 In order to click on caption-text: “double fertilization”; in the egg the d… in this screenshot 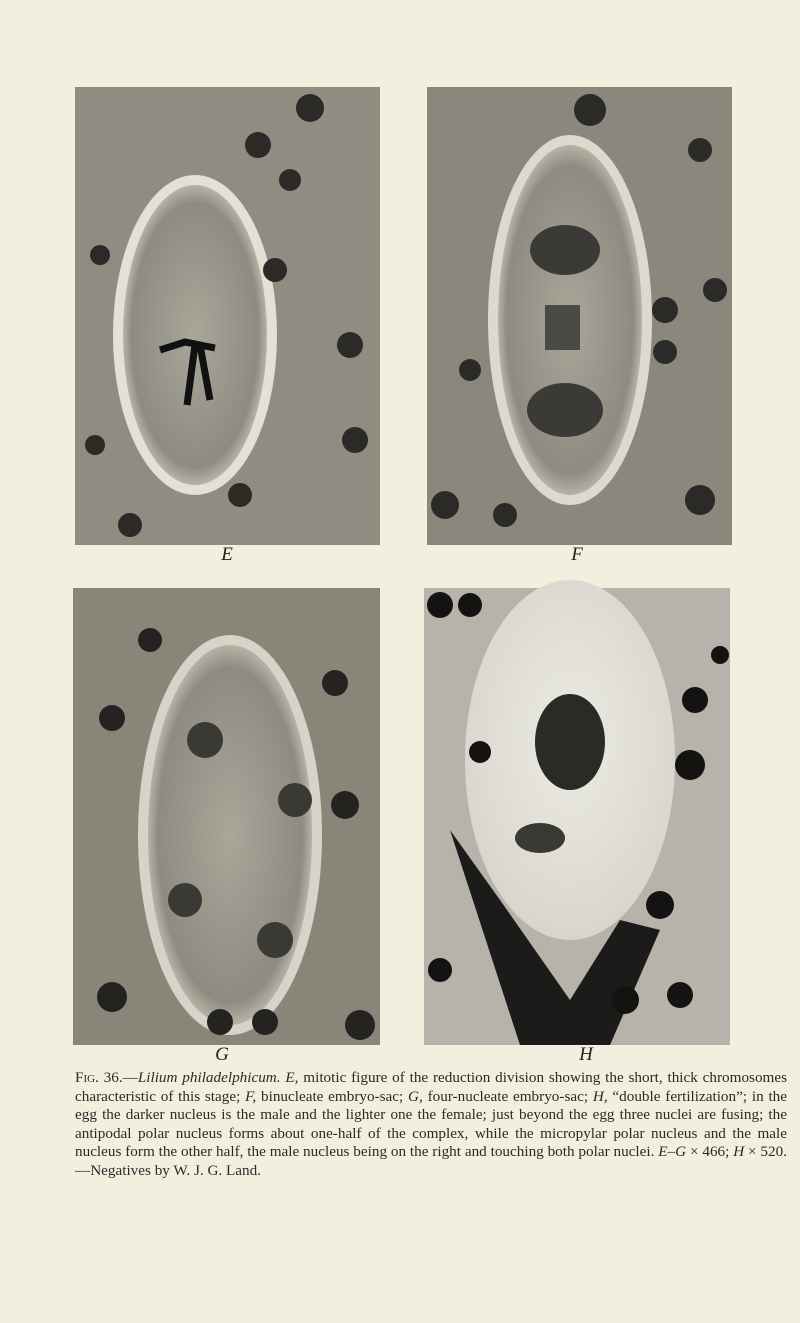, I will do `click(431, 1124)`.